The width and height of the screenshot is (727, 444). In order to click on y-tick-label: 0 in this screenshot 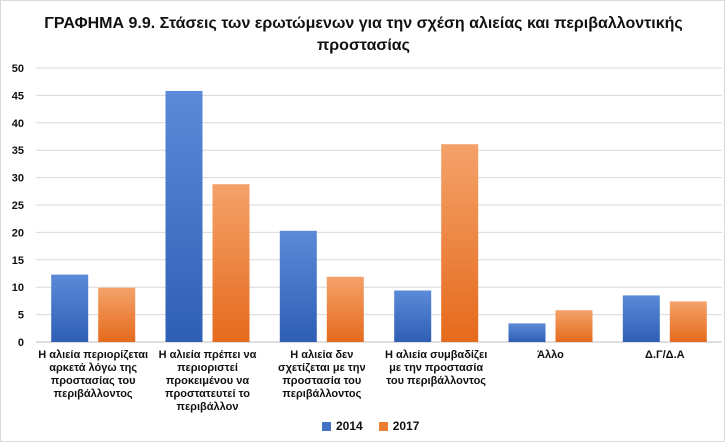, I will do `click(21, 343)`.